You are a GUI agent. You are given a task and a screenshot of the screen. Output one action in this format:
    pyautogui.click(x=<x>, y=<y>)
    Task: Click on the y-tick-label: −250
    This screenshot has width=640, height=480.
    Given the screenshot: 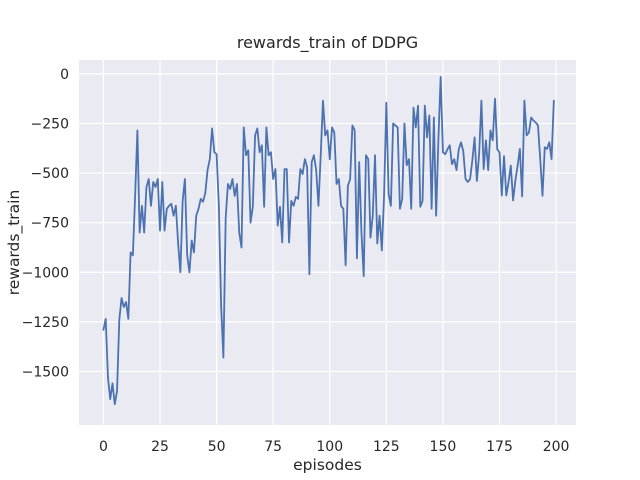 What is the action you would take?
    pyautogui.click(x=50, y=124)
    